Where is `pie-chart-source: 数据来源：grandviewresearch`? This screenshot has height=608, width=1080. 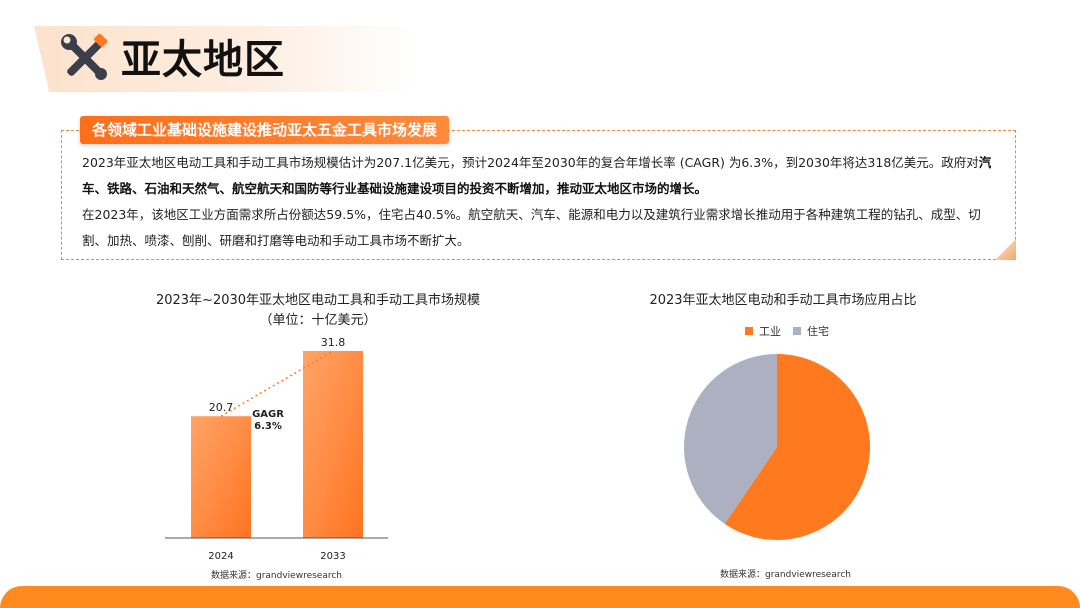
pie-chart-source: 数据来源：grandviewresearch is located at coordinates (786, 575).